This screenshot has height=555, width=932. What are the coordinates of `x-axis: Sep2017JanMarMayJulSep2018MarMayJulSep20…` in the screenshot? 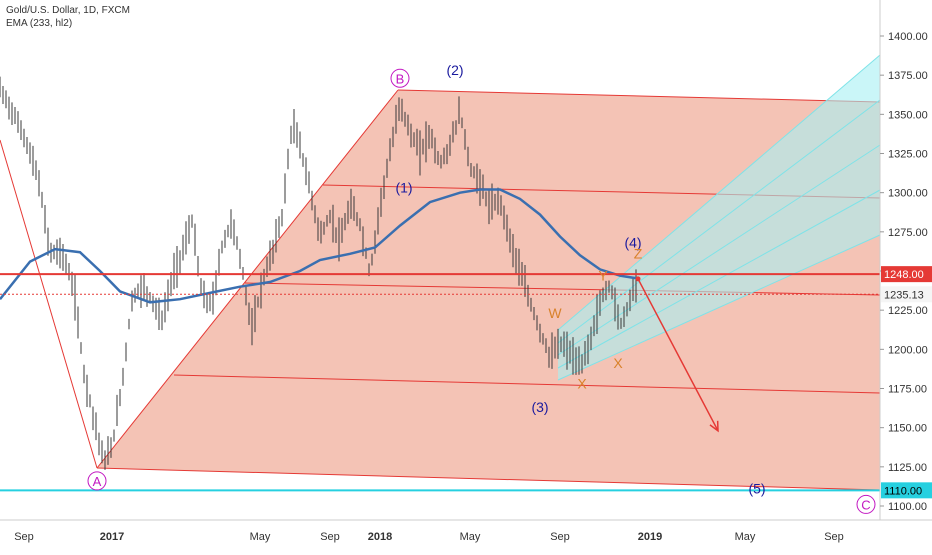 It's located at (429, 537).